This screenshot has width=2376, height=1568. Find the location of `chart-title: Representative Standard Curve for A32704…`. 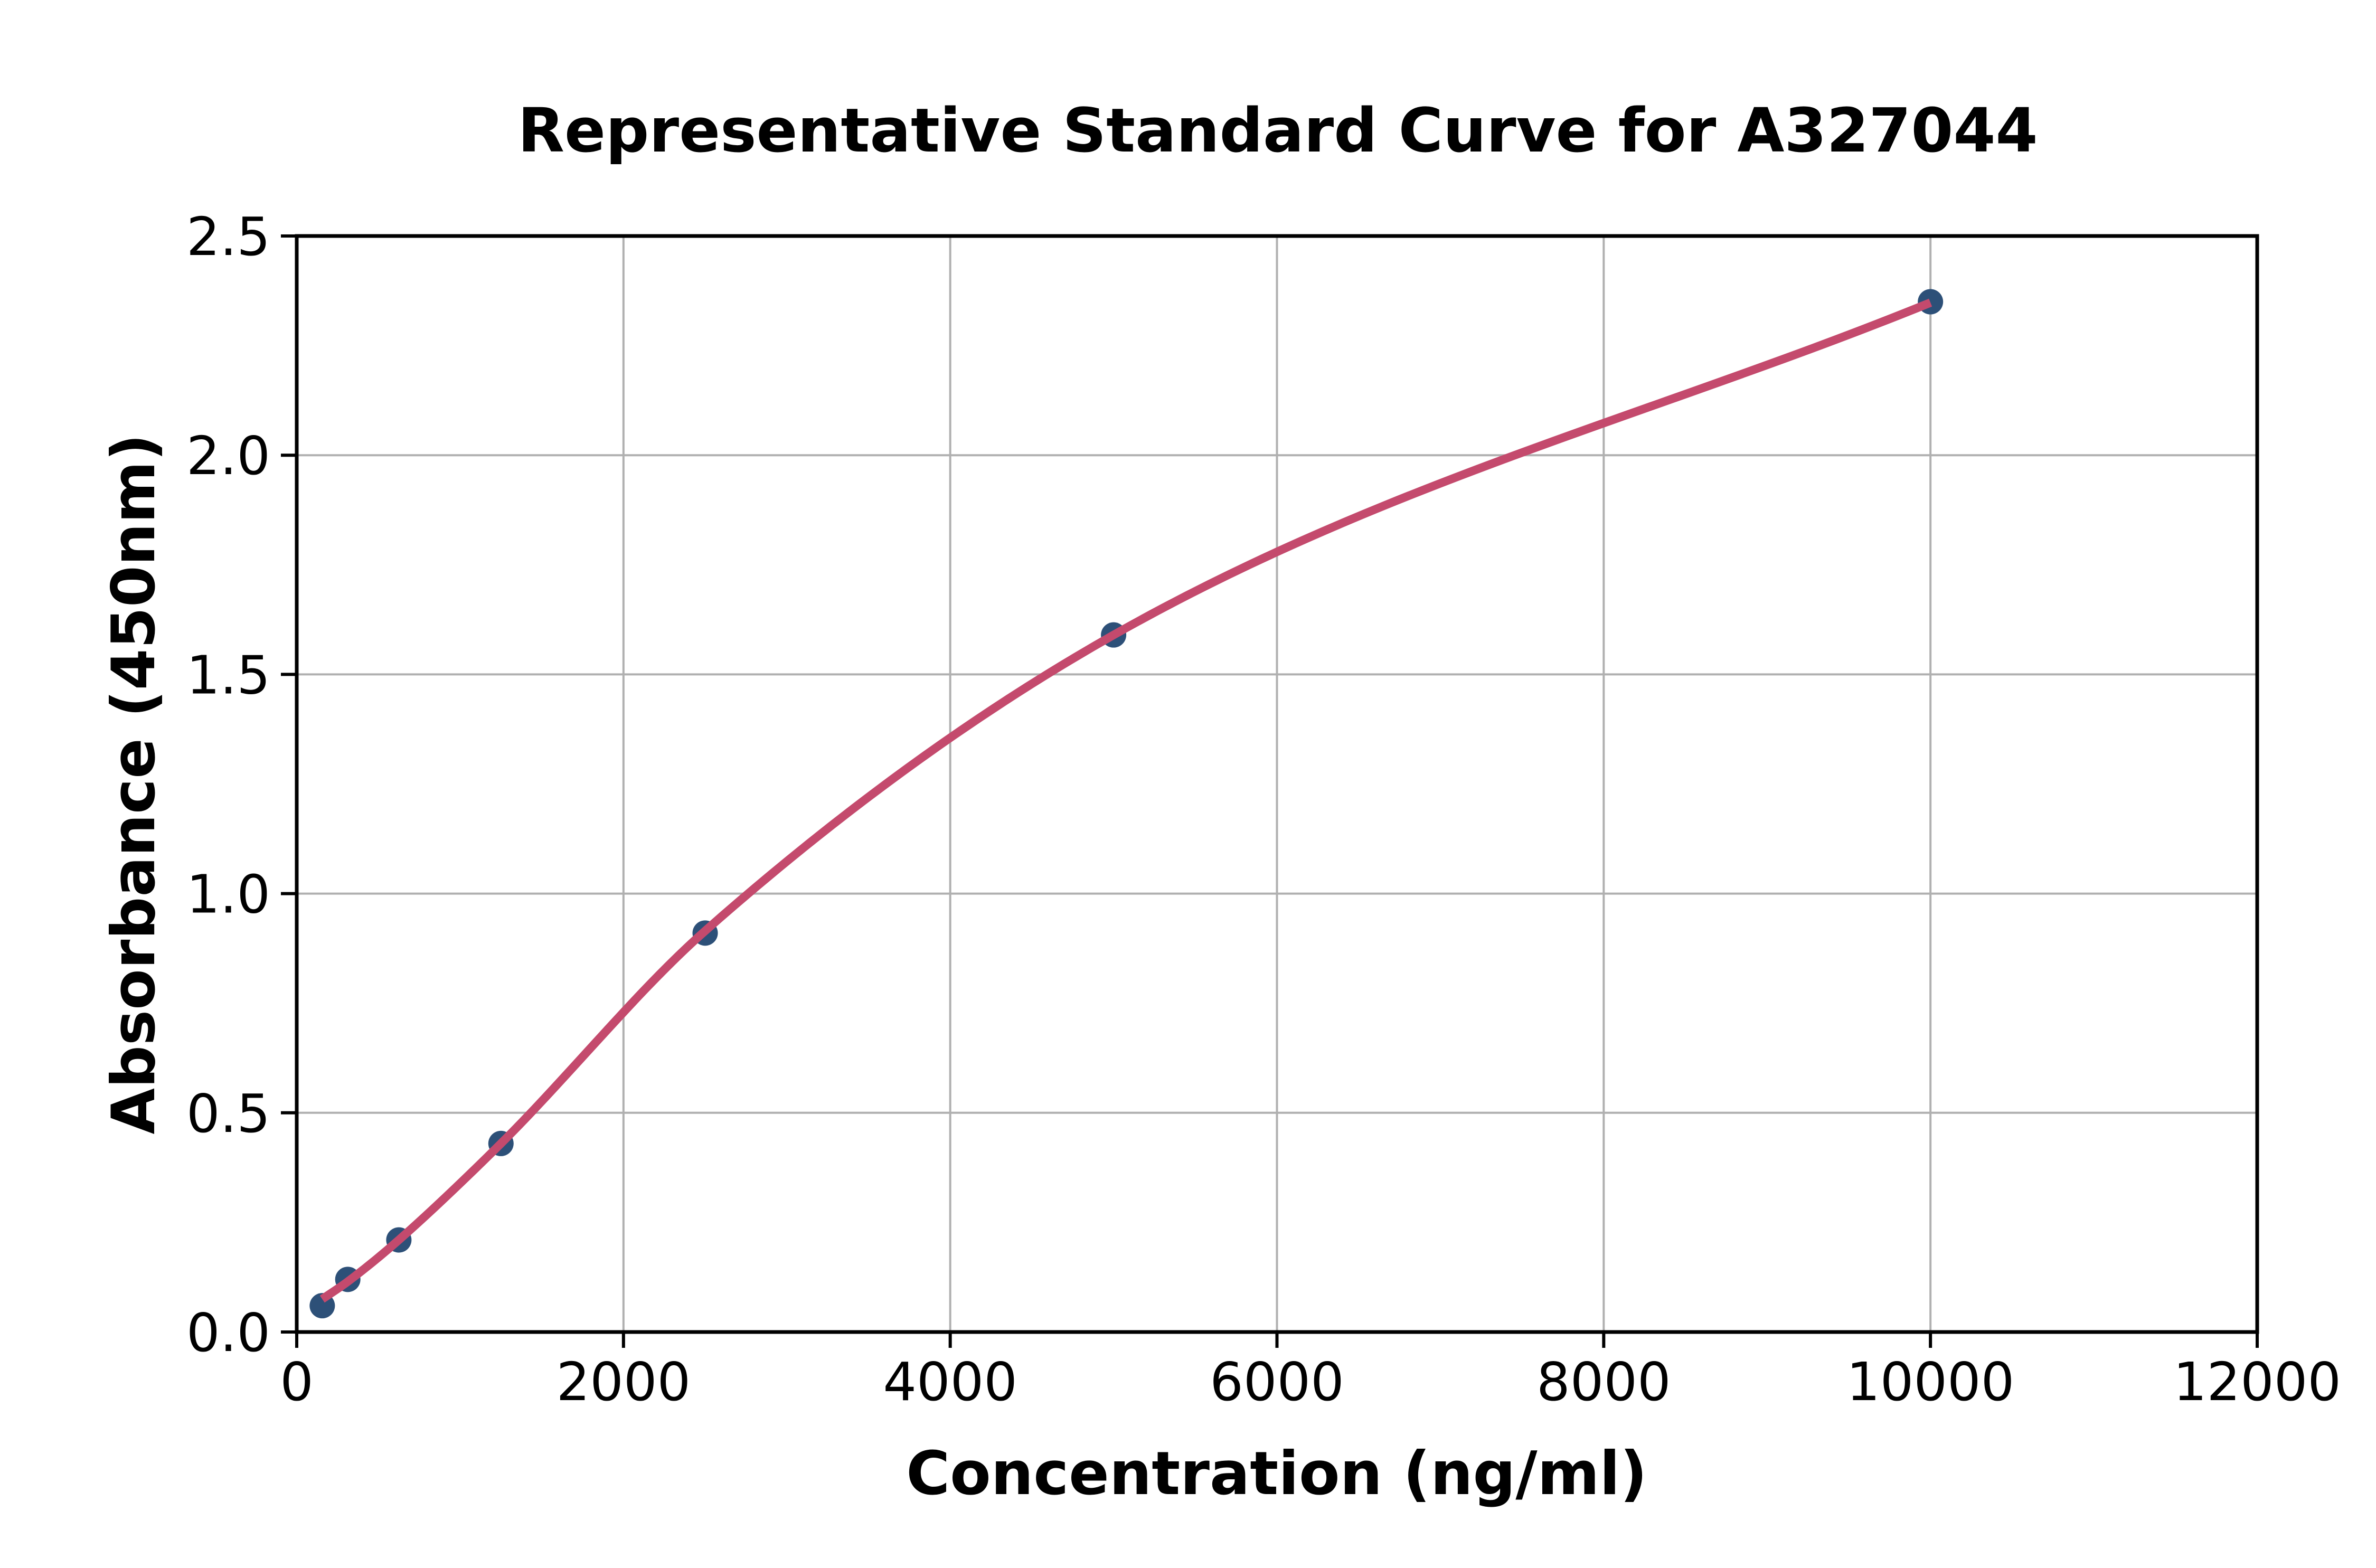

chart-title: Representative Standard Curve for A32704… is located at coordinates (1278, 131).